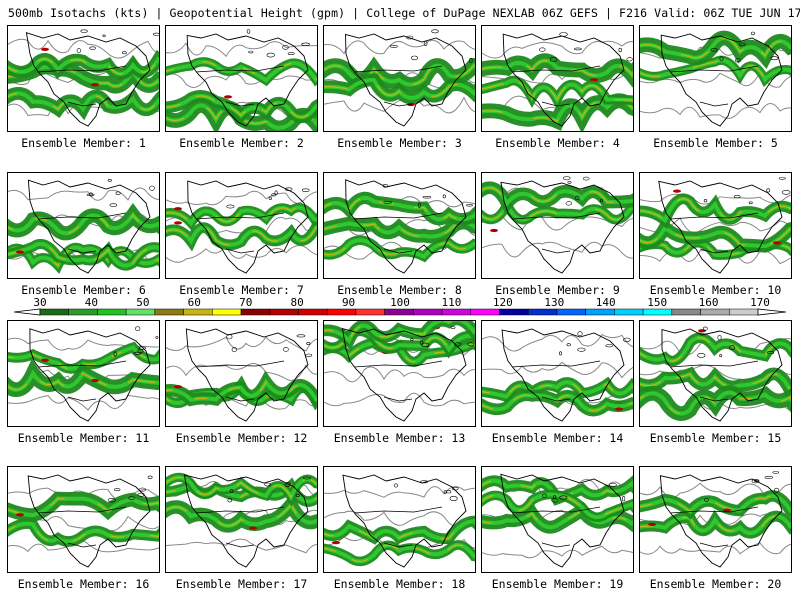 The image size is (800, 600). Describe the element at coordinates (554, 302) in the screenshot. I see `colorbar-tick-label: 130` at that location.